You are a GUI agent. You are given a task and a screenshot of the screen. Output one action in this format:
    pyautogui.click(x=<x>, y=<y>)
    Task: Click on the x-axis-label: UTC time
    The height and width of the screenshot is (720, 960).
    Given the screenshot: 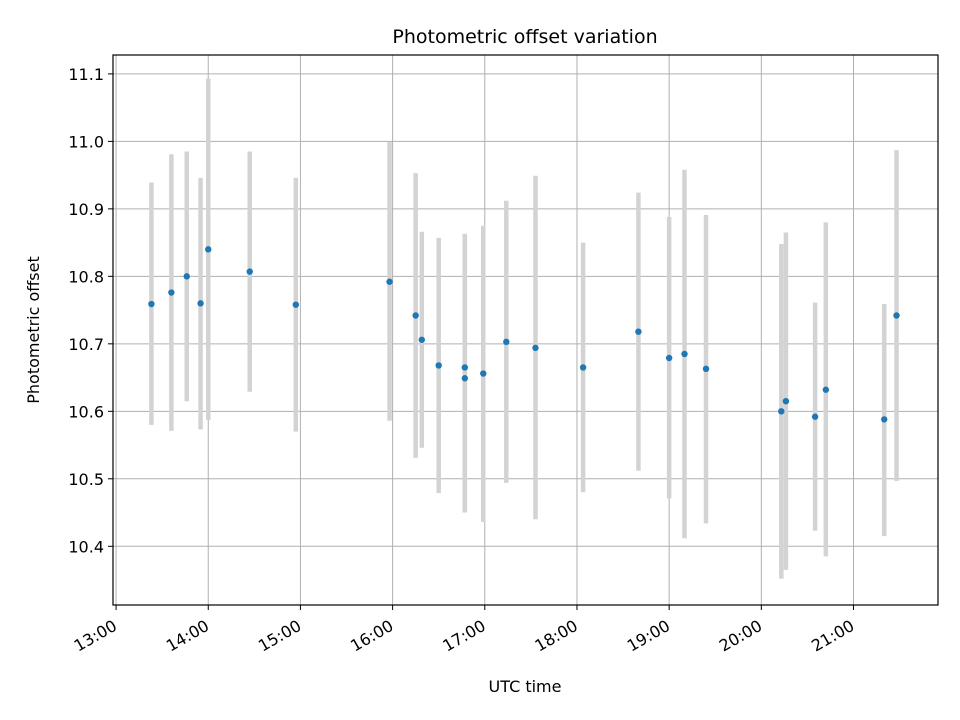 What is the action you would take?
    pyautogui.click(x=525, y=686)
    